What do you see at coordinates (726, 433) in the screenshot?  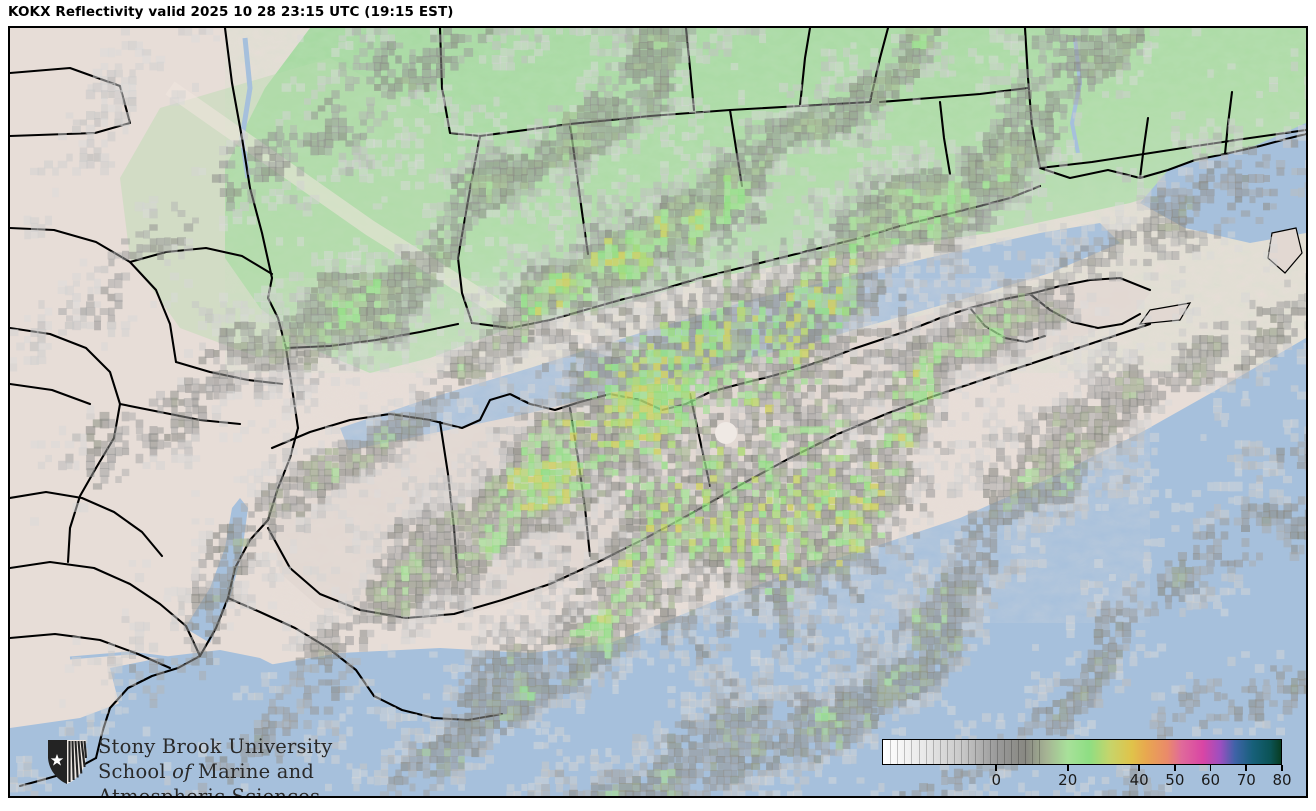 I see `radar-site-cone-of-silence` at bounding box center [726, 433].